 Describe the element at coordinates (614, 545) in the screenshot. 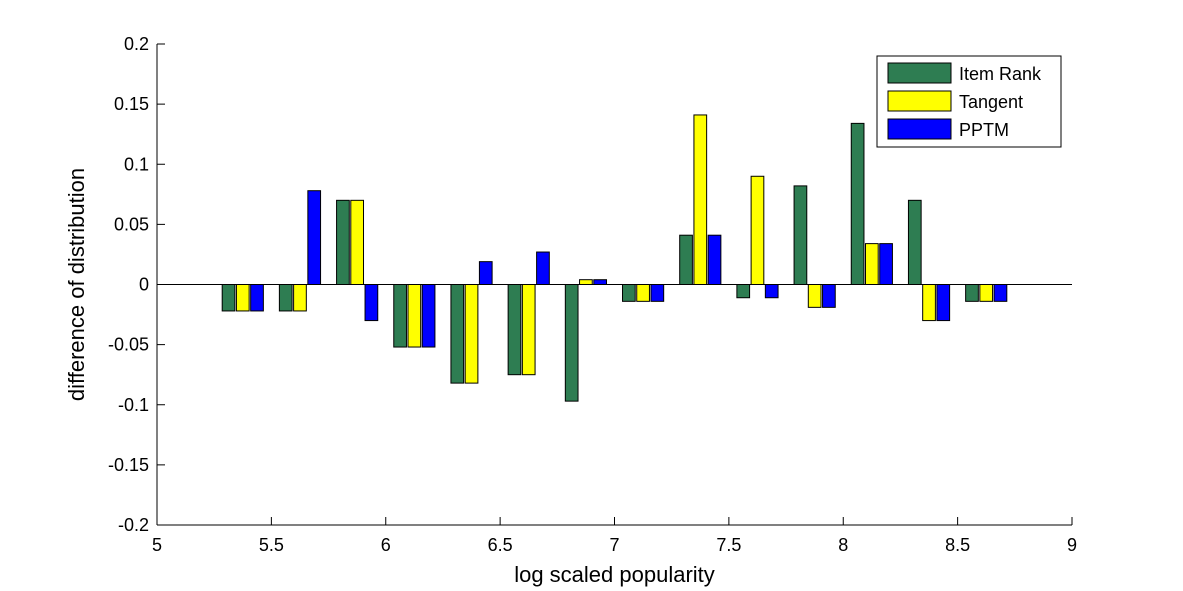

I see `x-tick-label-4: 7` at that location.